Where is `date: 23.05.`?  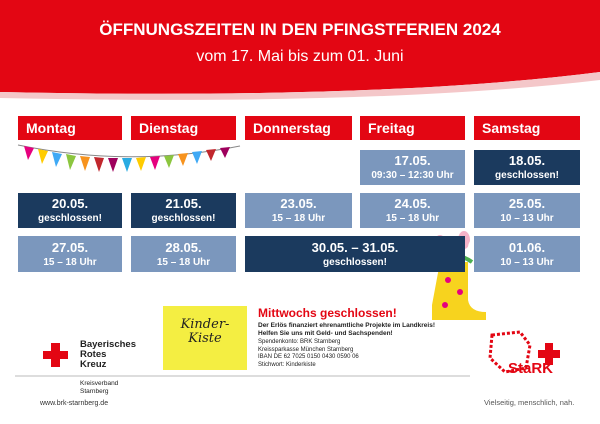 date: 23.05. is located at coordinates (298, 203).